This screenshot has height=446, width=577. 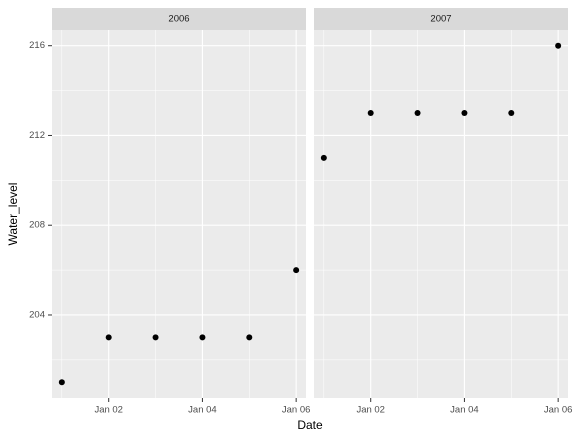 I want to click on strip-label: 2007, so click(x=440, y=19).